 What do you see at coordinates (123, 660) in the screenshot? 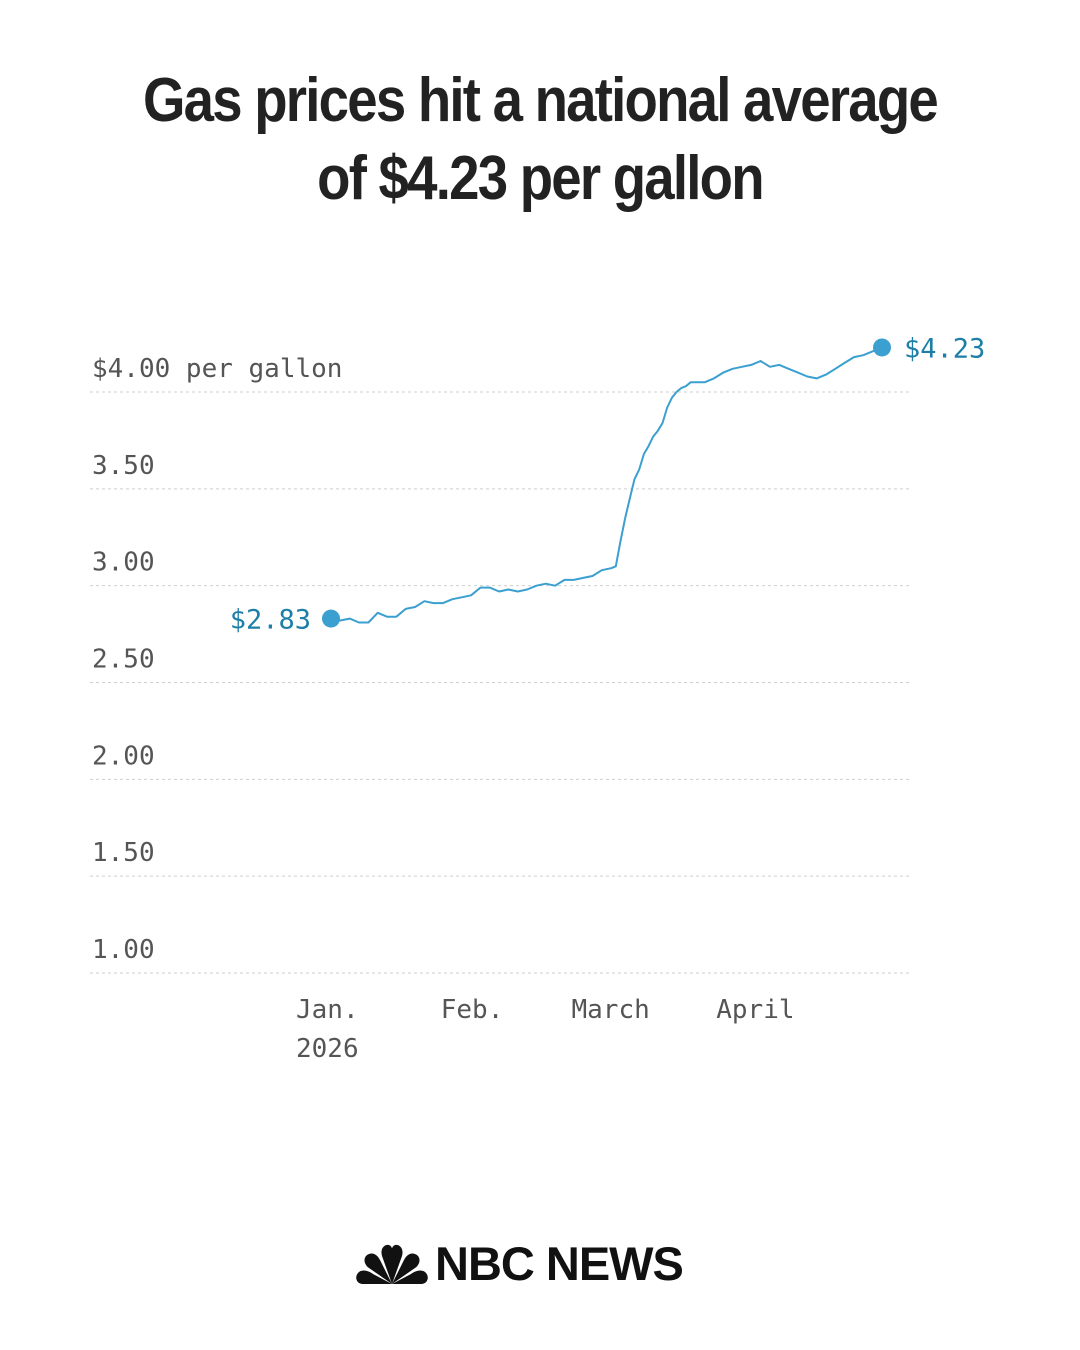
I see `y-tick-label: 2.50` at bounding box center [123, 660].